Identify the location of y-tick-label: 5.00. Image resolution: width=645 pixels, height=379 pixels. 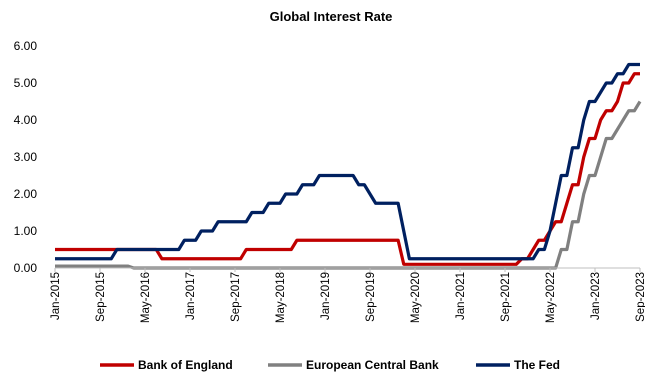
(26, 83).